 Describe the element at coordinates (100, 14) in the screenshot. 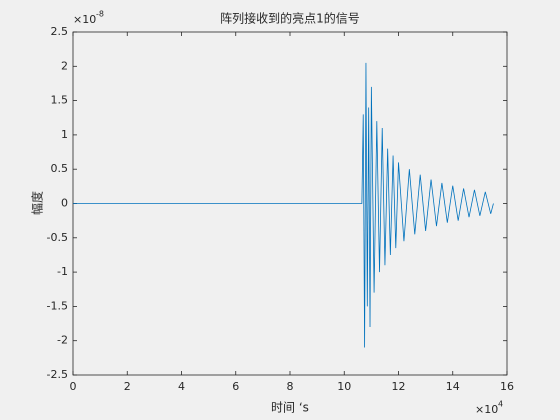

I see `y-multiplier-exponent: -8` at that location.